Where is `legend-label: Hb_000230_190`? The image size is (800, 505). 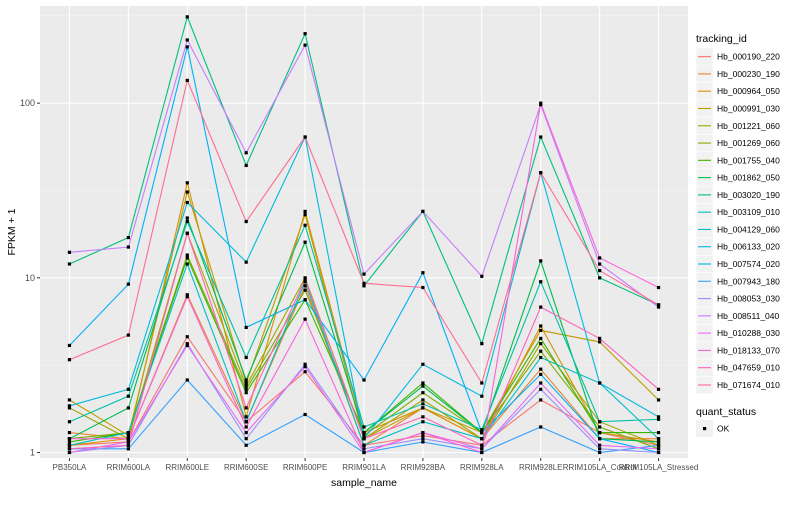
legend-label: Hb_000230_190 is located at coordinates (748, 74).